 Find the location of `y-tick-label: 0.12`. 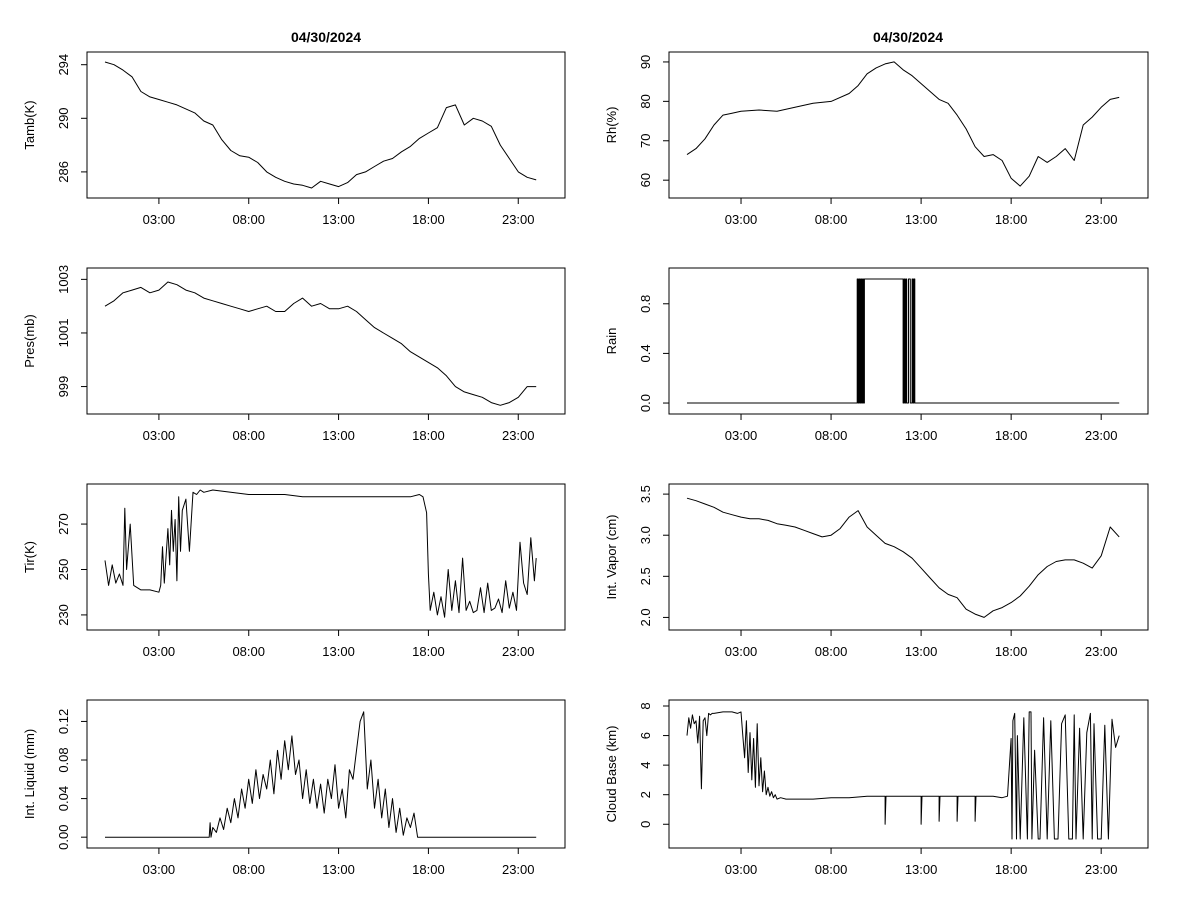

y-tick-label: 0.12 is located at coordinates (63, 721).